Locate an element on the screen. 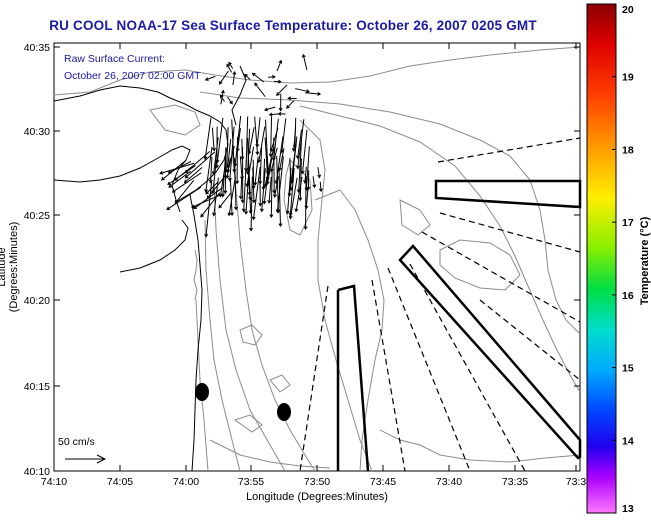 This screenshot has height=523, width=651. y-tick-label: 40:35 is located at coordinates (37, 48).